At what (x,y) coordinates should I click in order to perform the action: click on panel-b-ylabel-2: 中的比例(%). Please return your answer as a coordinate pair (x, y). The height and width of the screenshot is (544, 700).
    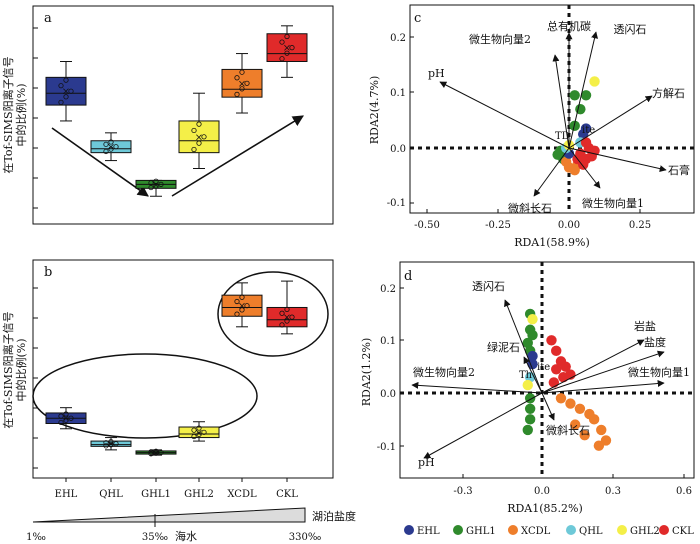
    Looking at the image, I should click on (21, 369).